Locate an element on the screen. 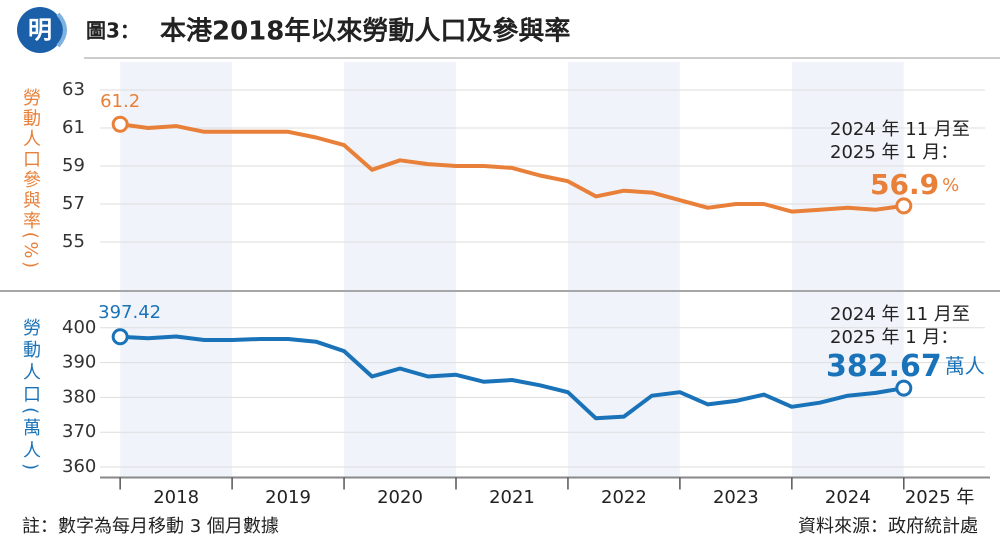 This screenshot has width=1000, height=560. logo: 明 is located at coordinates (40, 30).